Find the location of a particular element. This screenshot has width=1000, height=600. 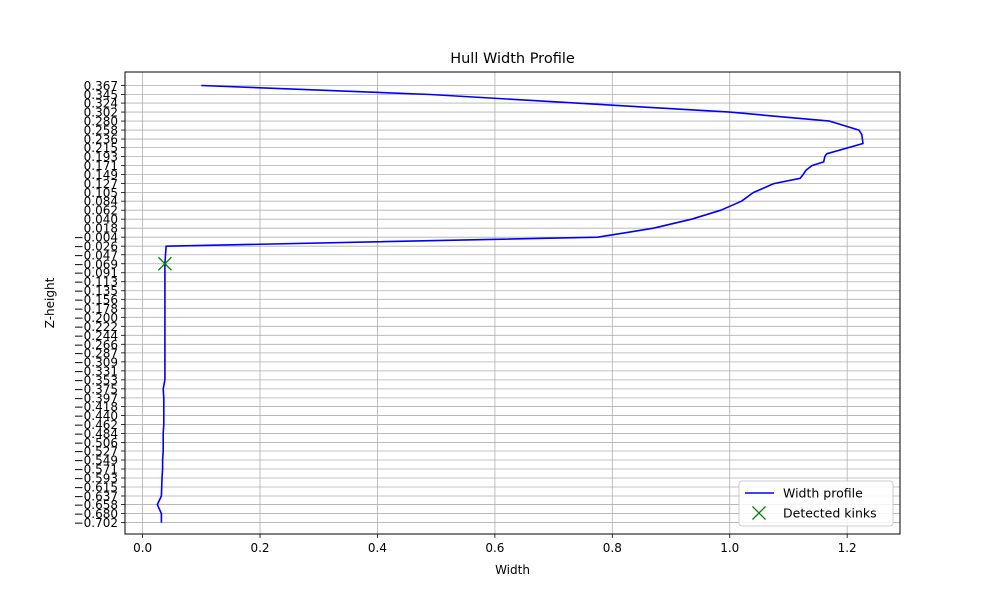

y-tick-label: −0.571 is located at coordinates (96, 469).